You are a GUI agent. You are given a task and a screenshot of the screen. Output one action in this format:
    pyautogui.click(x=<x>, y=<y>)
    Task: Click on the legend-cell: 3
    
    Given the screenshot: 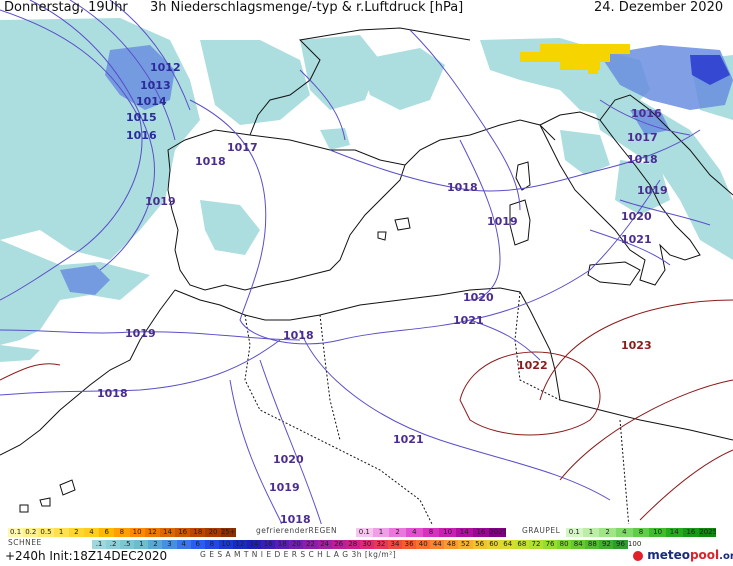 What is the action you would take?
    pyautogui.click(x=169, y=544)
    